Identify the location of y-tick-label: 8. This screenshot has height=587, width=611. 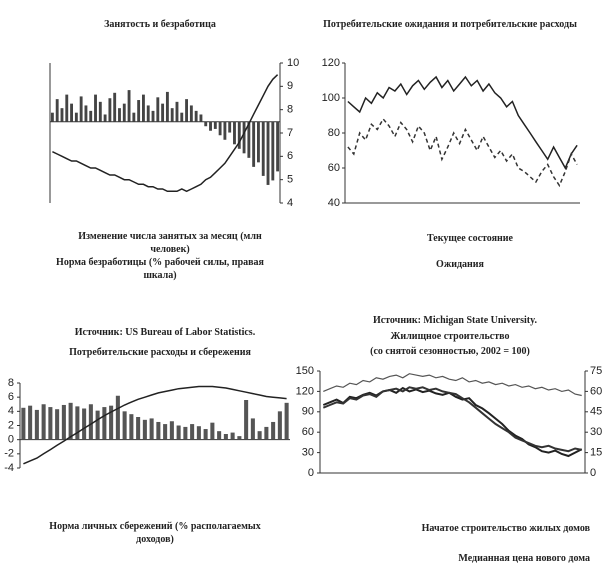
(11, 383).